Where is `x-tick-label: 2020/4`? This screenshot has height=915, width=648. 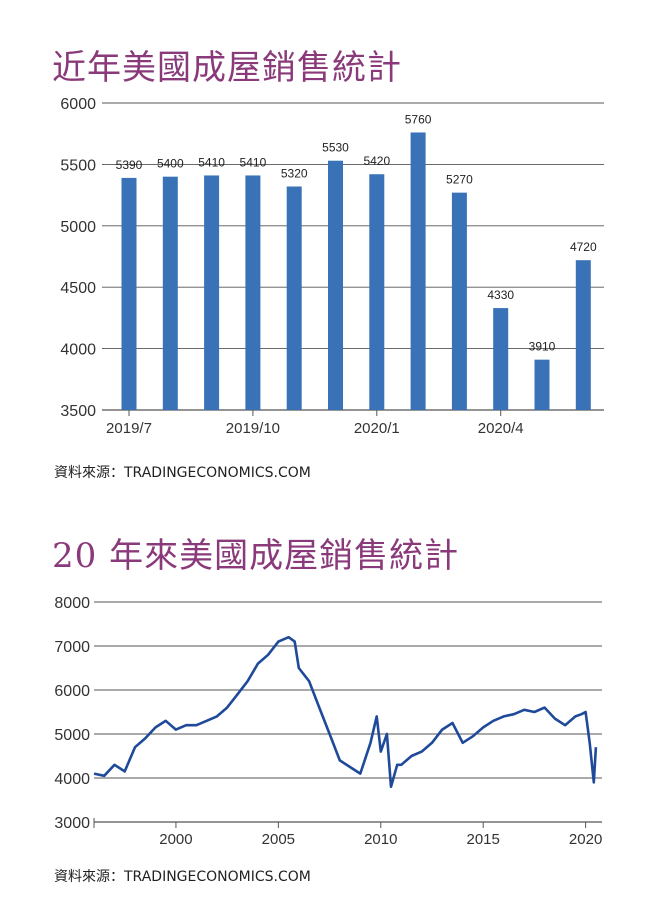
x-tick-label: 2020/4 is located at coordinates (501, 428).